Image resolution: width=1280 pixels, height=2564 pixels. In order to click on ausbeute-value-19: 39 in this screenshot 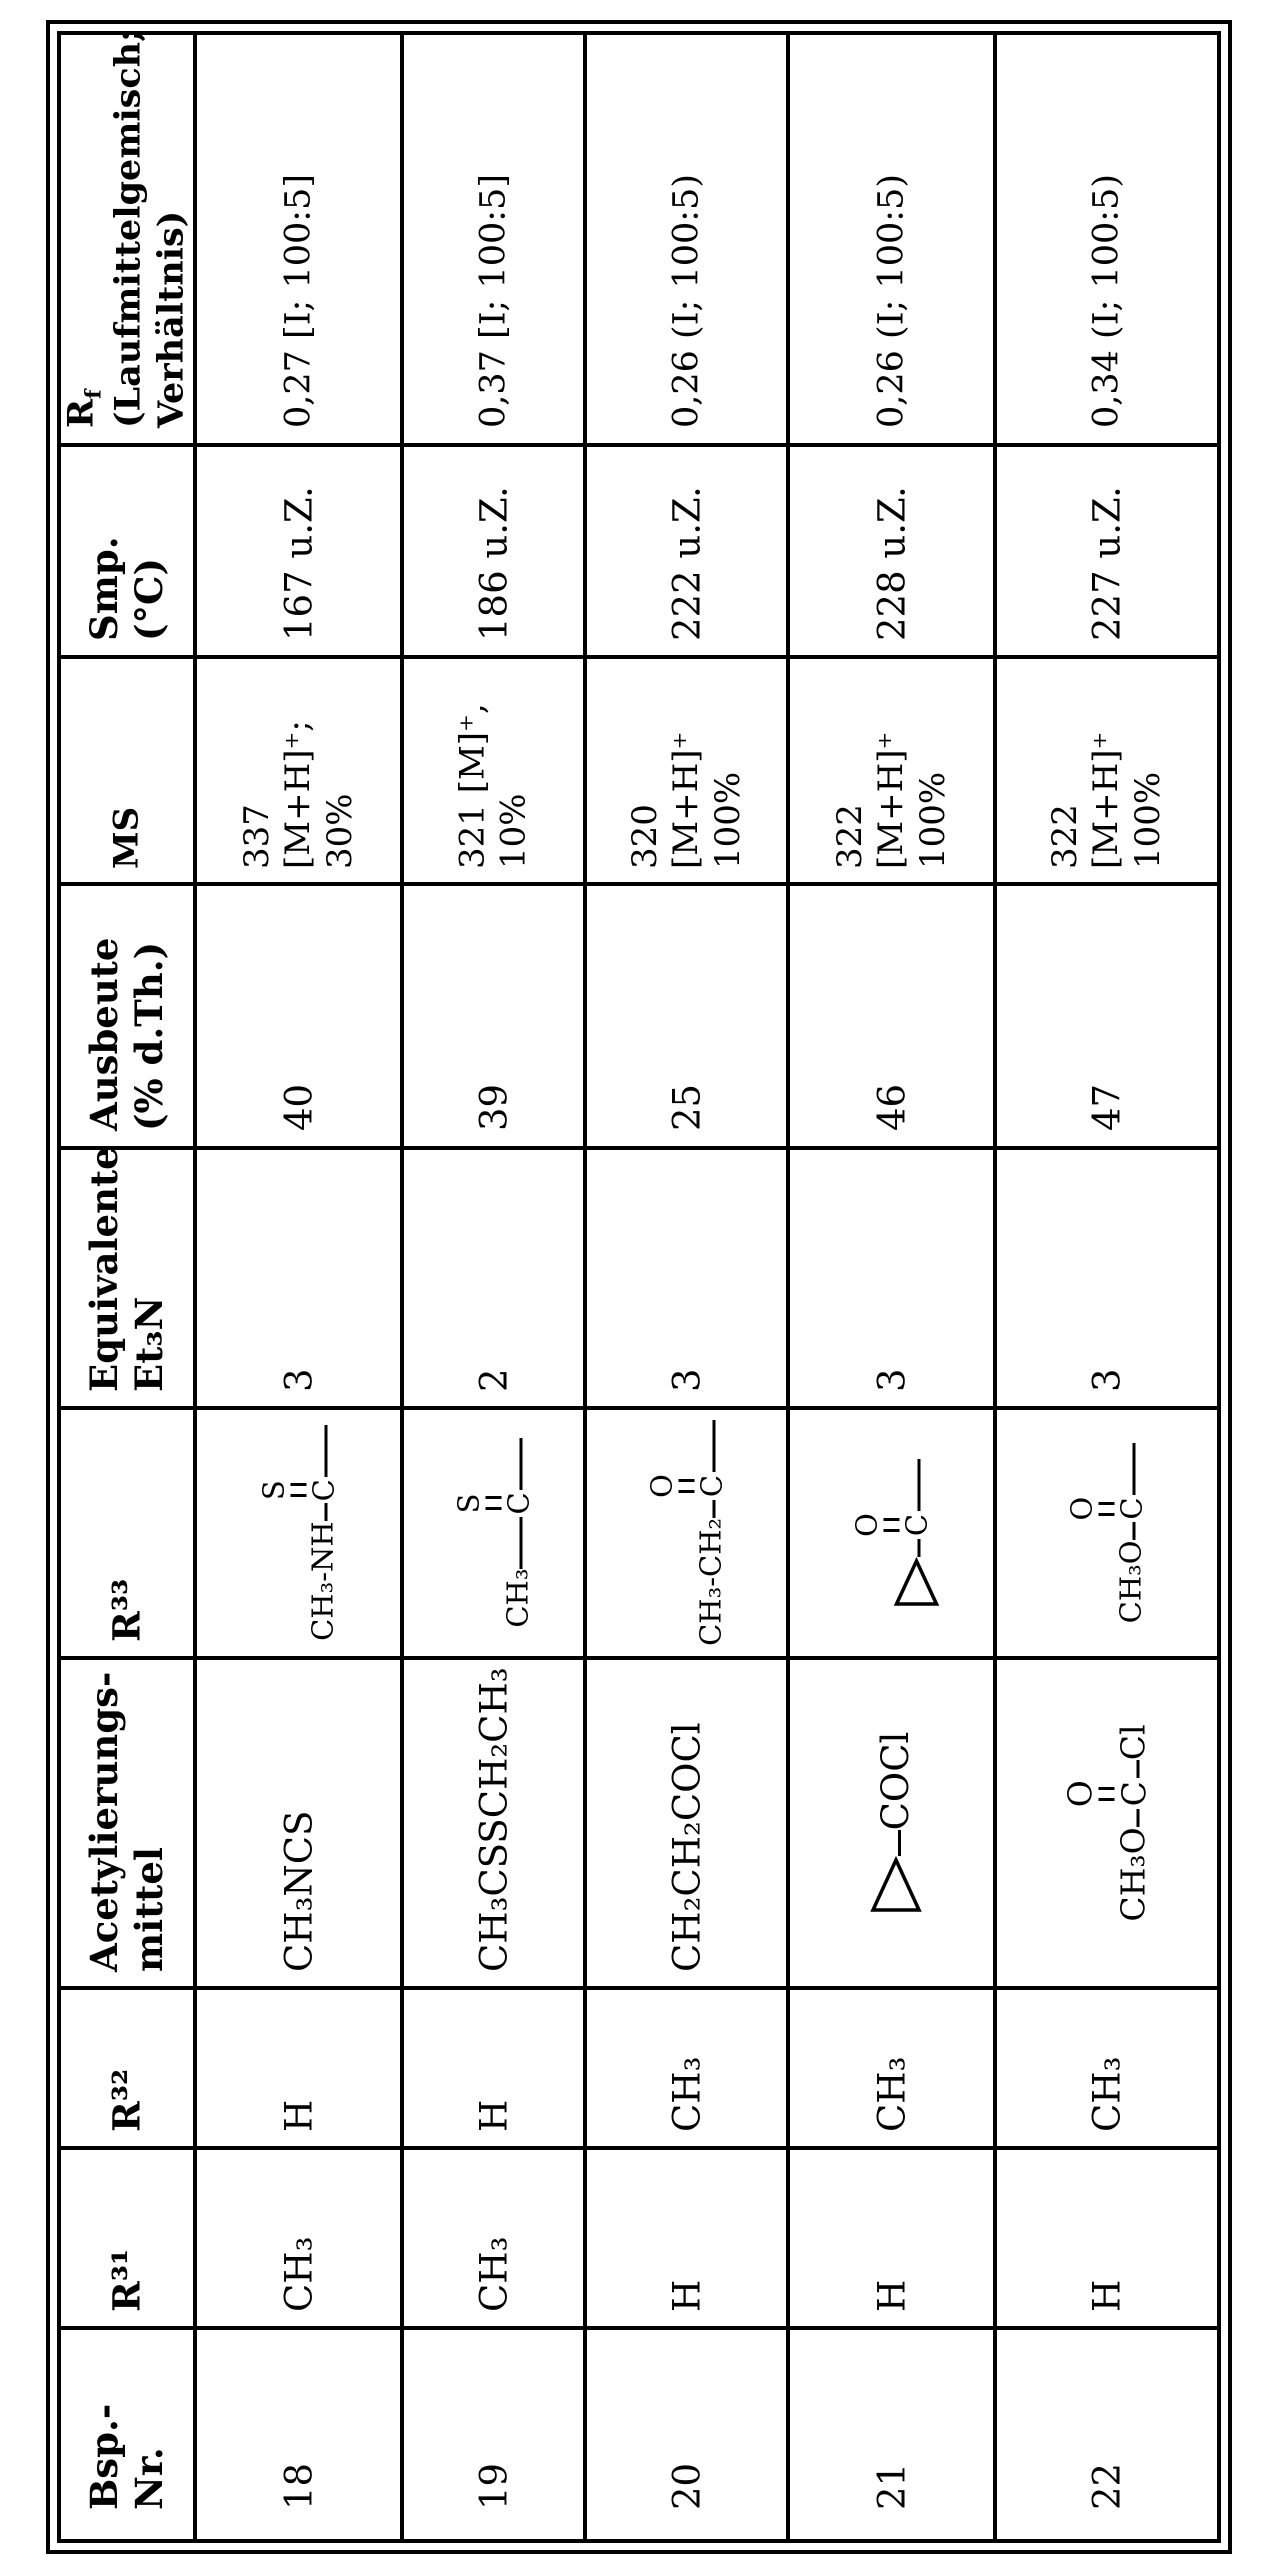, I will do `click(493, 1107)`.